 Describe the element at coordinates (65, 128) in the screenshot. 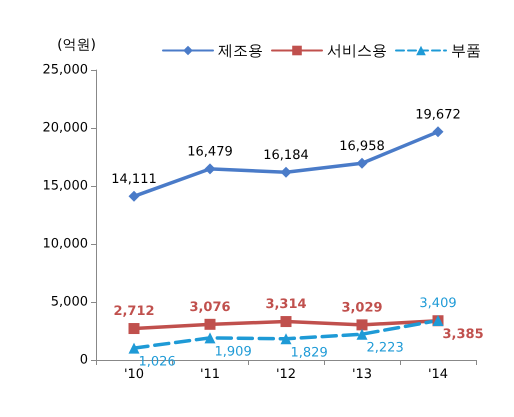

I see `y-tick-label: 20,000` at that location.